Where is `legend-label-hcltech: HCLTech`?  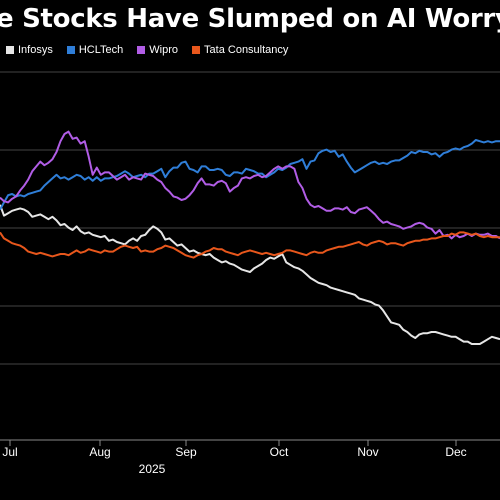 legend-label-hcltech: HCLTech is located at coordinates (101, 50).